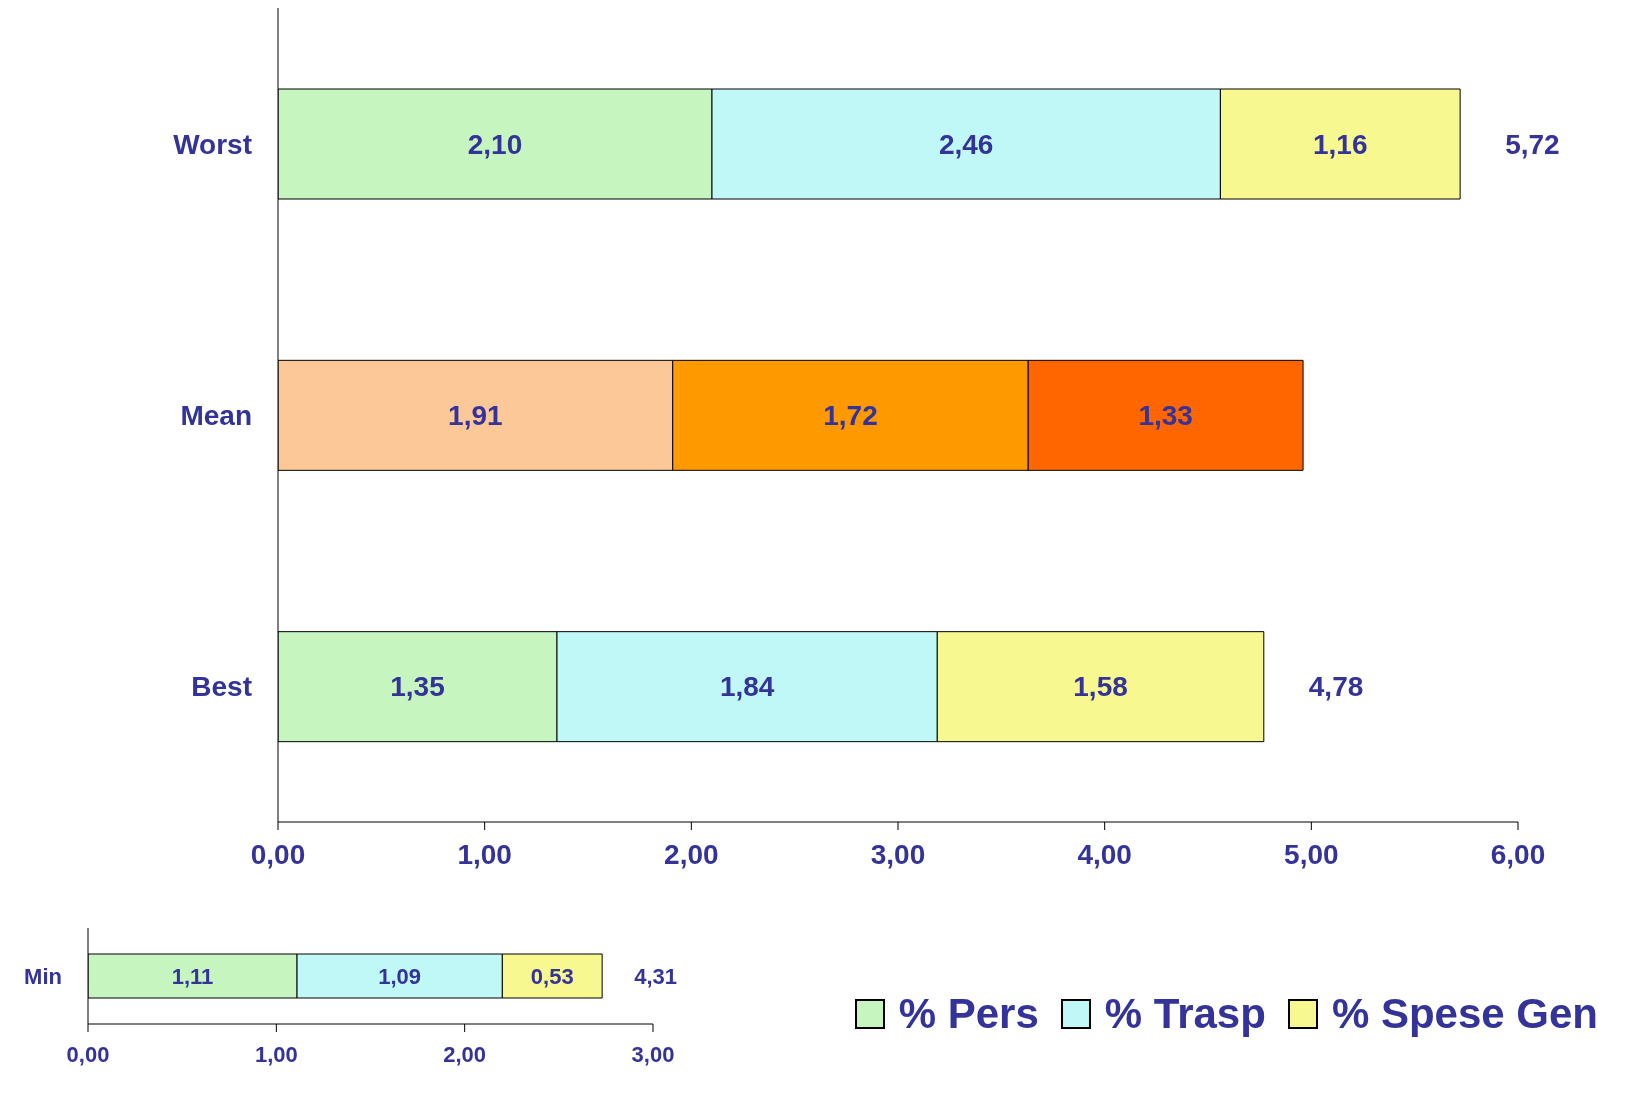 Image resolution: width=1627 pixels, height=1095 pixels. Describe the element at coordinates (1518, 854) in the screenshot. I see `x-tick-label: 6,00` at that location.